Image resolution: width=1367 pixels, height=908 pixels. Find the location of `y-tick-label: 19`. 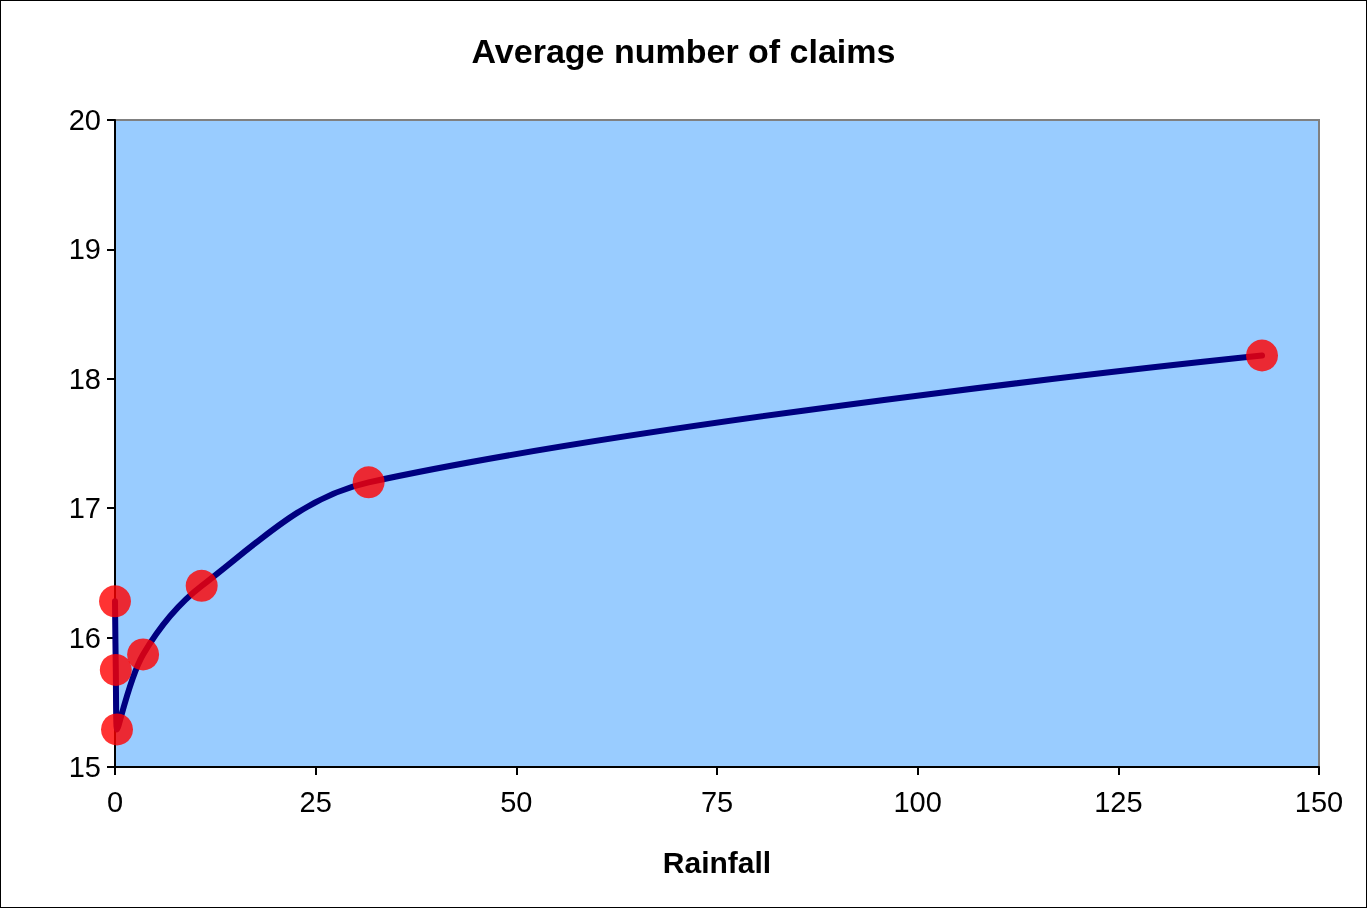

y-tick-label: 19 is located at coordinates (84, 249).